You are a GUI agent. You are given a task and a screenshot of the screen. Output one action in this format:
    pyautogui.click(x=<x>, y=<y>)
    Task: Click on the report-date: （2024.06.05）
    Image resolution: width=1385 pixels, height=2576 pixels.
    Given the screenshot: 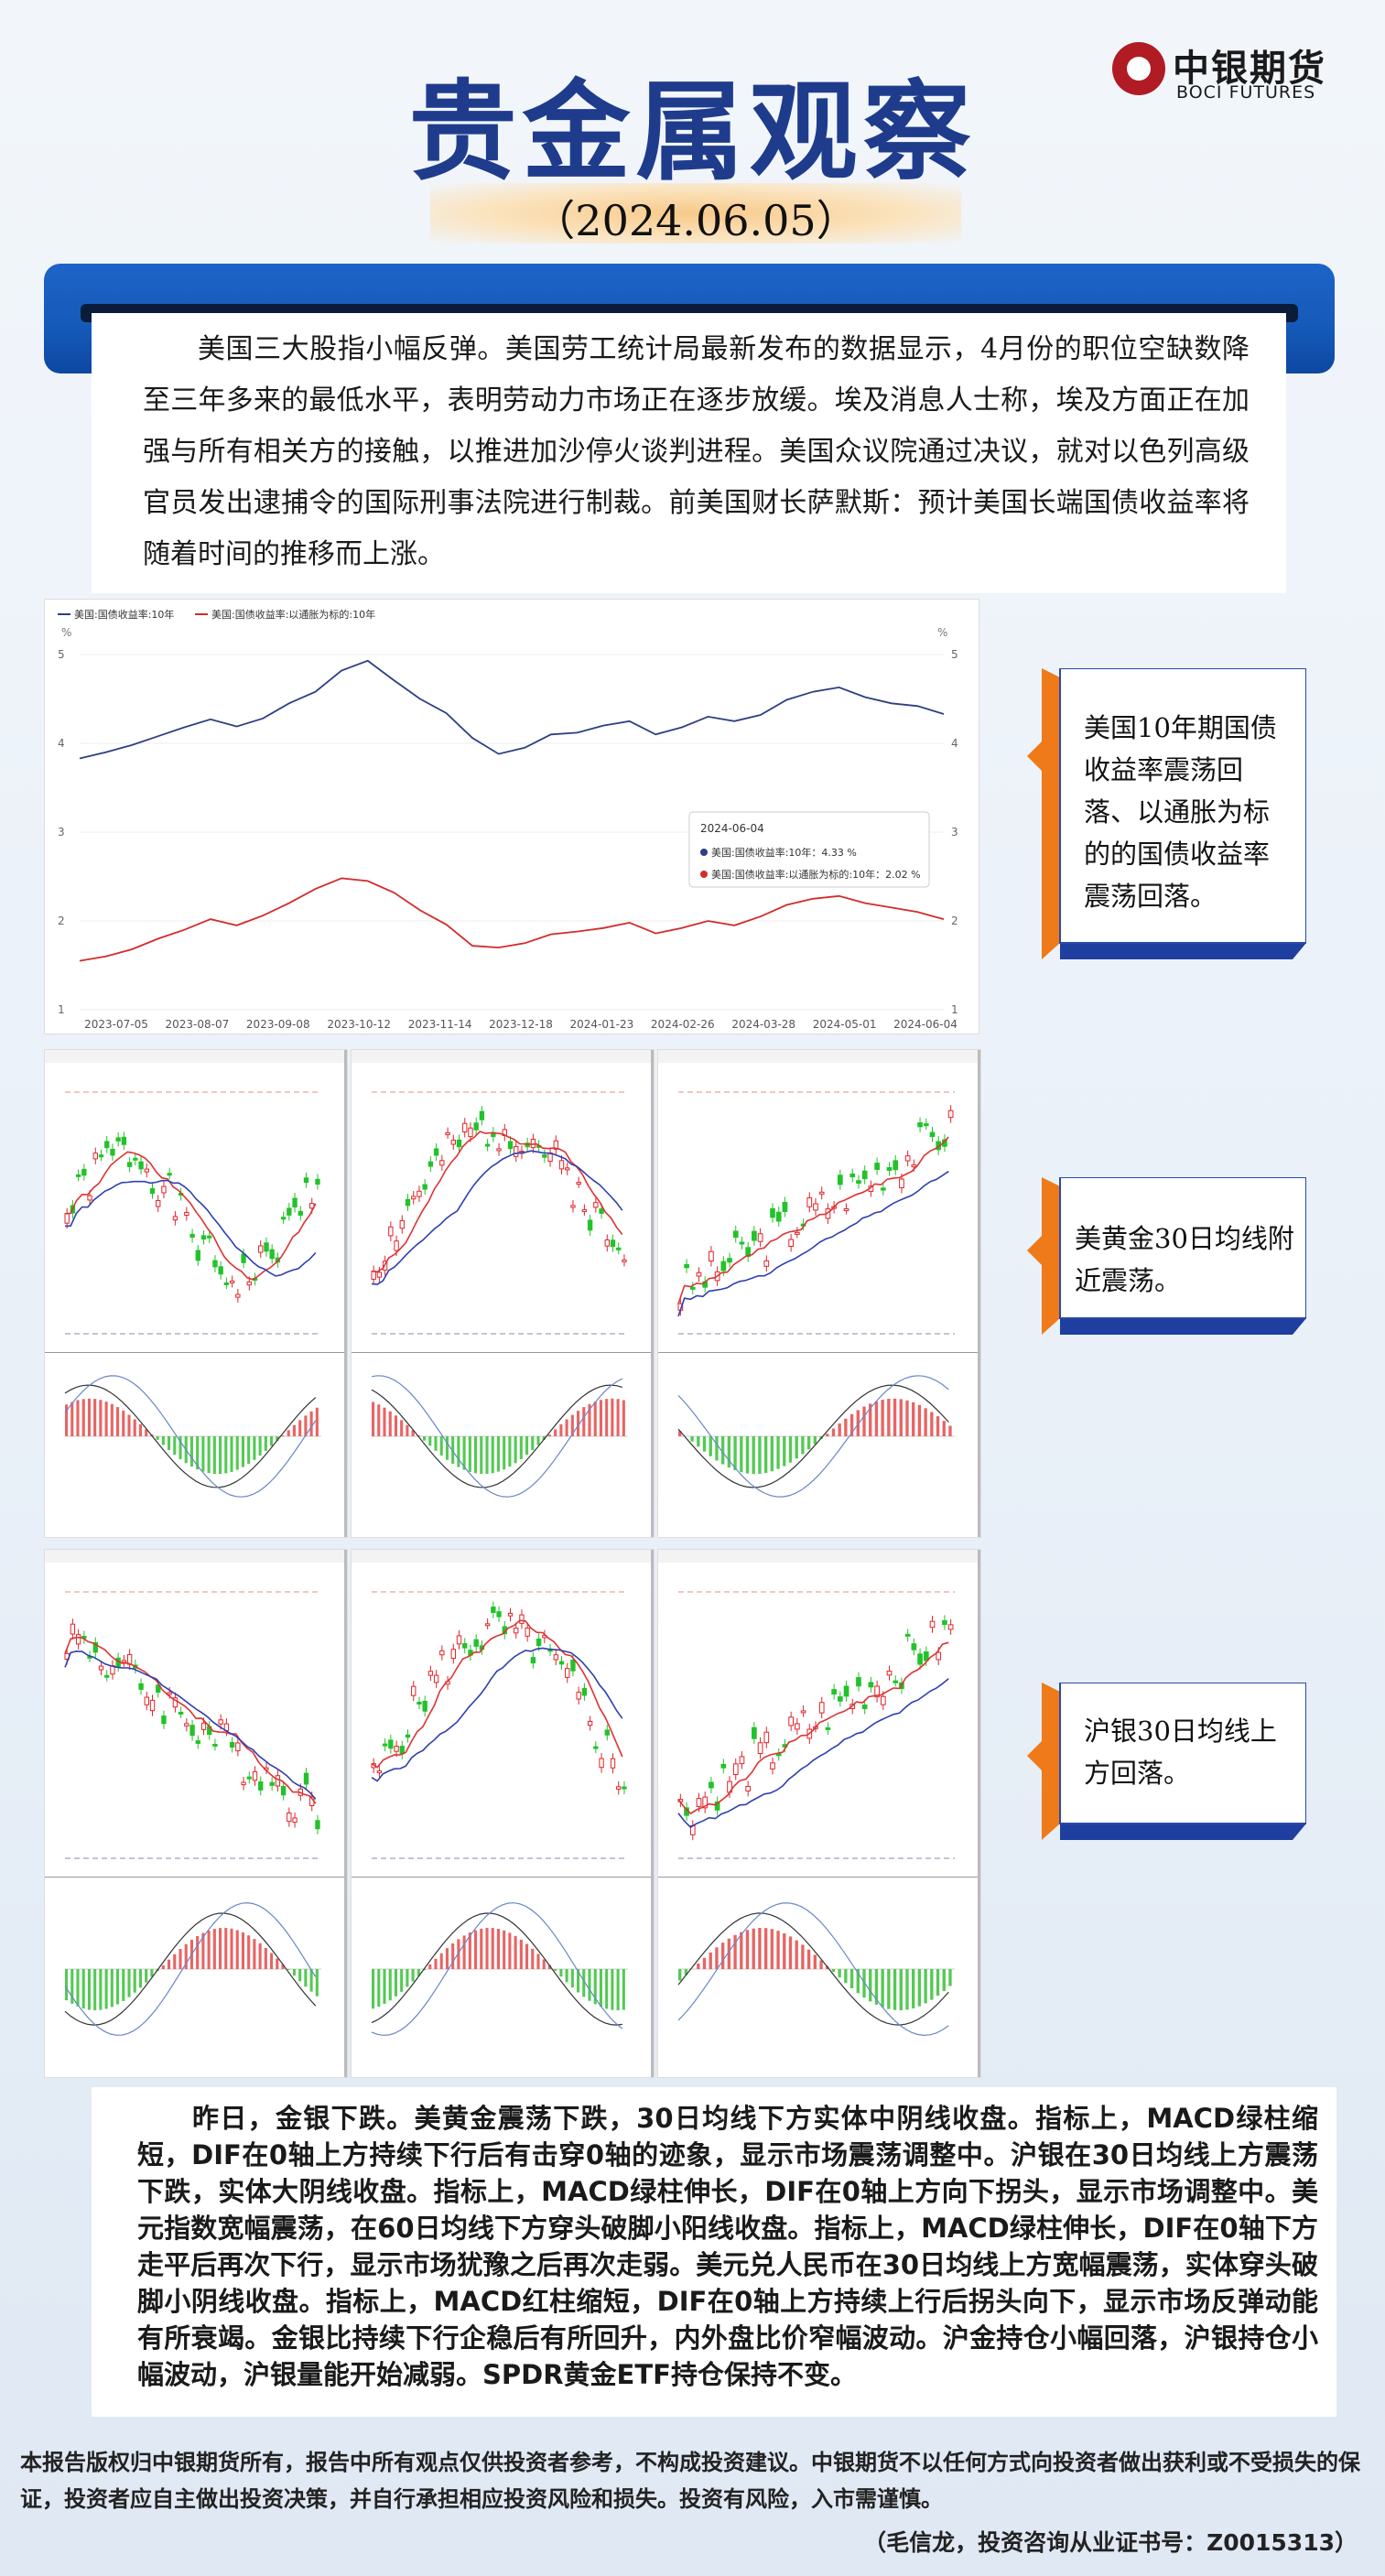 What is the action you would take?
    pyautogui.click(x=696, y=221)
    